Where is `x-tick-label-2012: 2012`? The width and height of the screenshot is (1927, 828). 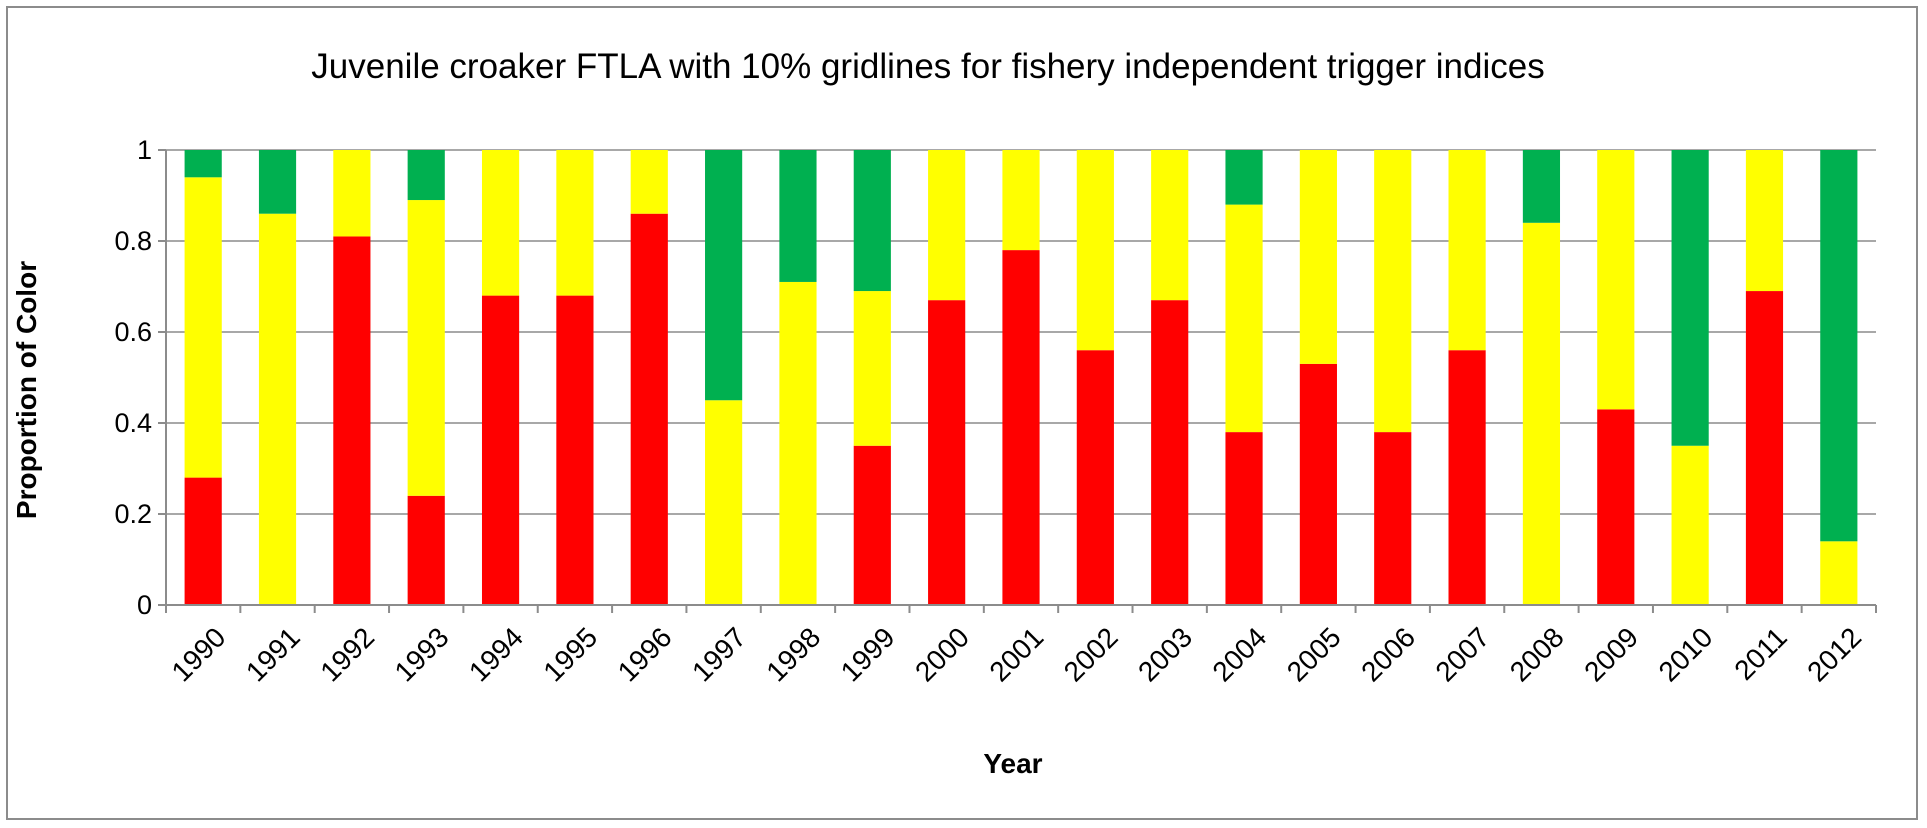 x-tick-label-2012: 2012 is located at coordinates (1834, 654).